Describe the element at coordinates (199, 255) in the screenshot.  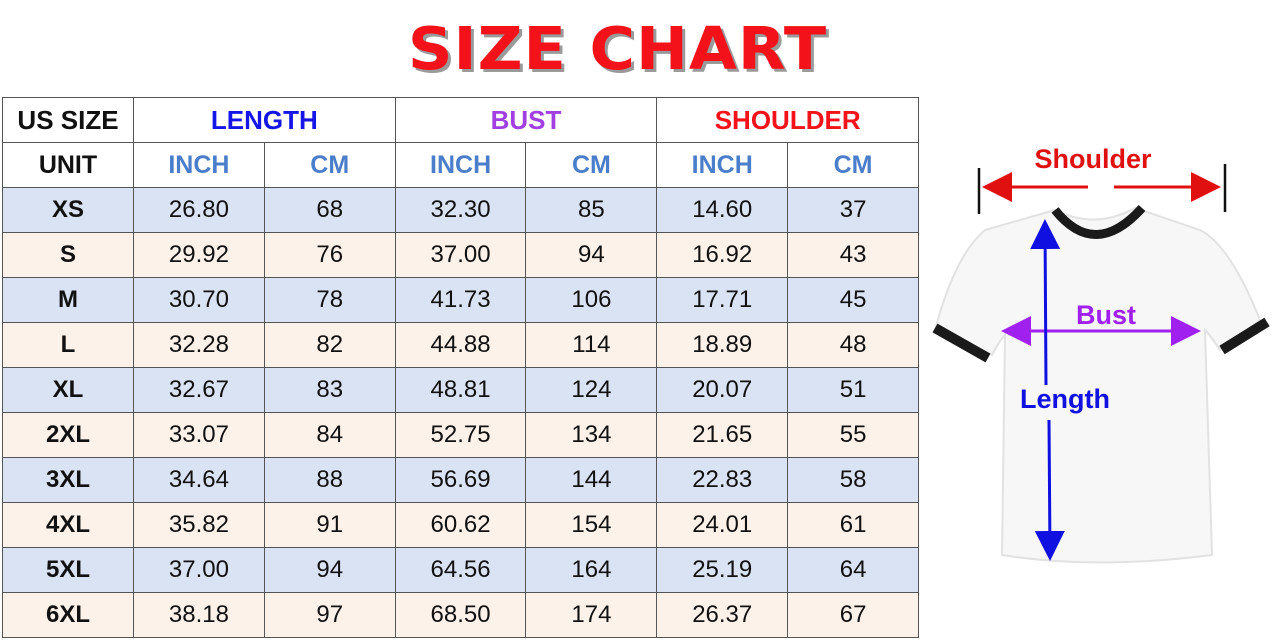
I see `length-inch-cell: 29.92` at that location.